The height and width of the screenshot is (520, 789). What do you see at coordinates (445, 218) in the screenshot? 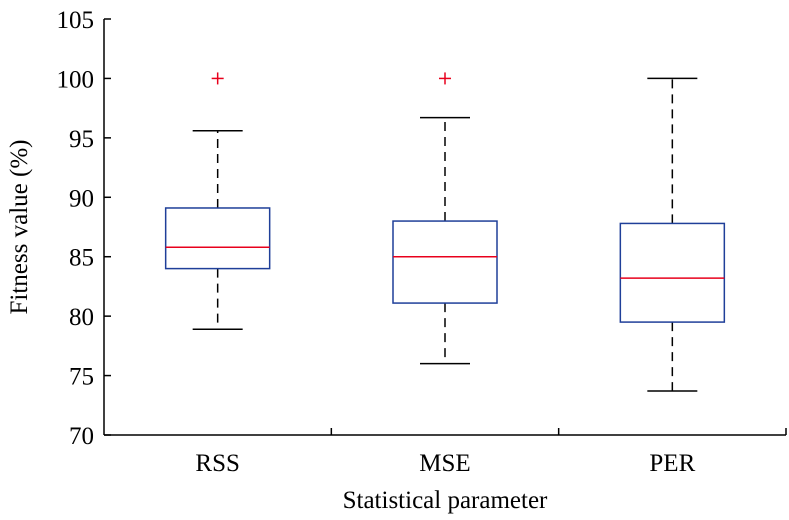
I see `box-mse` at bounding box center [445, 218].